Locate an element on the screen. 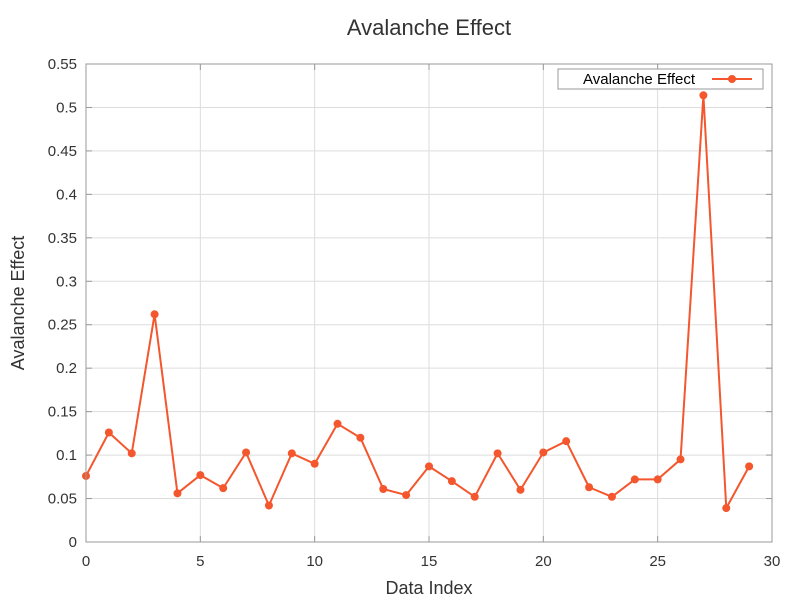  y-tick-label: 0.45 is located at coordinates (62, 151).